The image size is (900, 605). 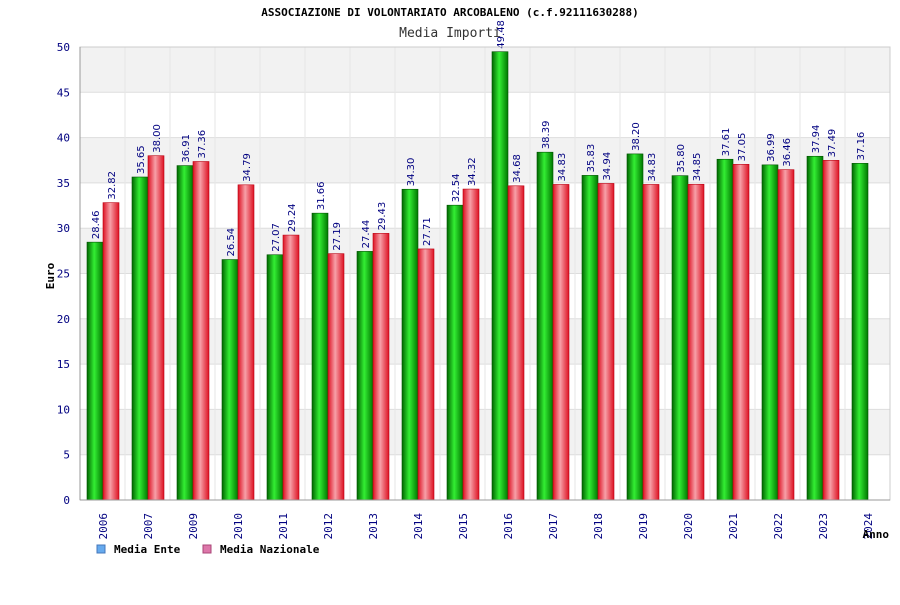 I want to click on value-label: 26.54, so click(x=231, y=242).